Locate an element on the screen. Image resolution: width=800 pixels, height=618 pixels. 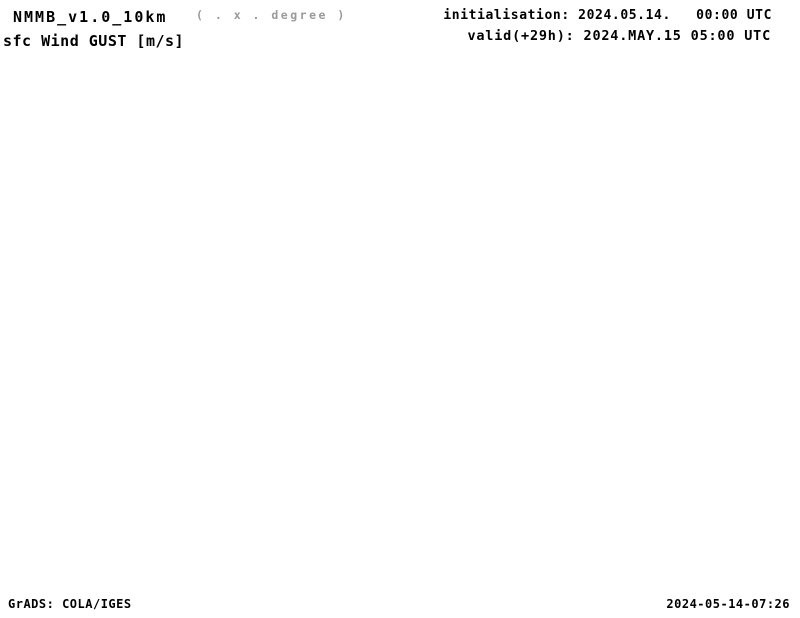
valid-time-label: valid(+29h): 2024.MAY.15 05:00 UTC is located at coordinates (619, 36).